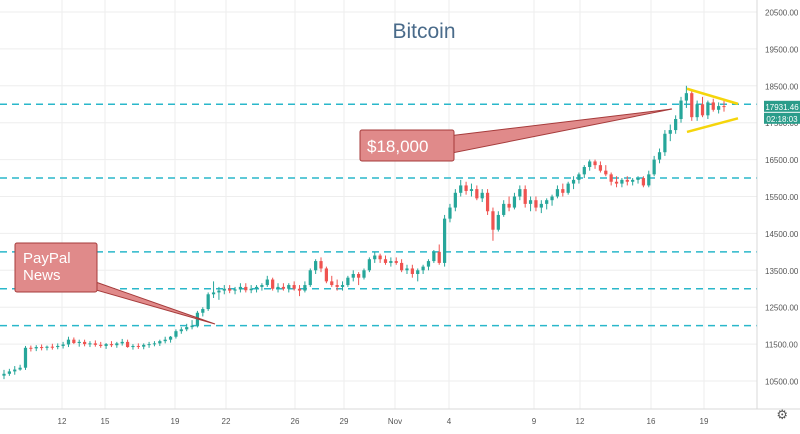 This screenshot has height=434, width=800. I want to click on x-tick-label: 12, so click(580, 421).